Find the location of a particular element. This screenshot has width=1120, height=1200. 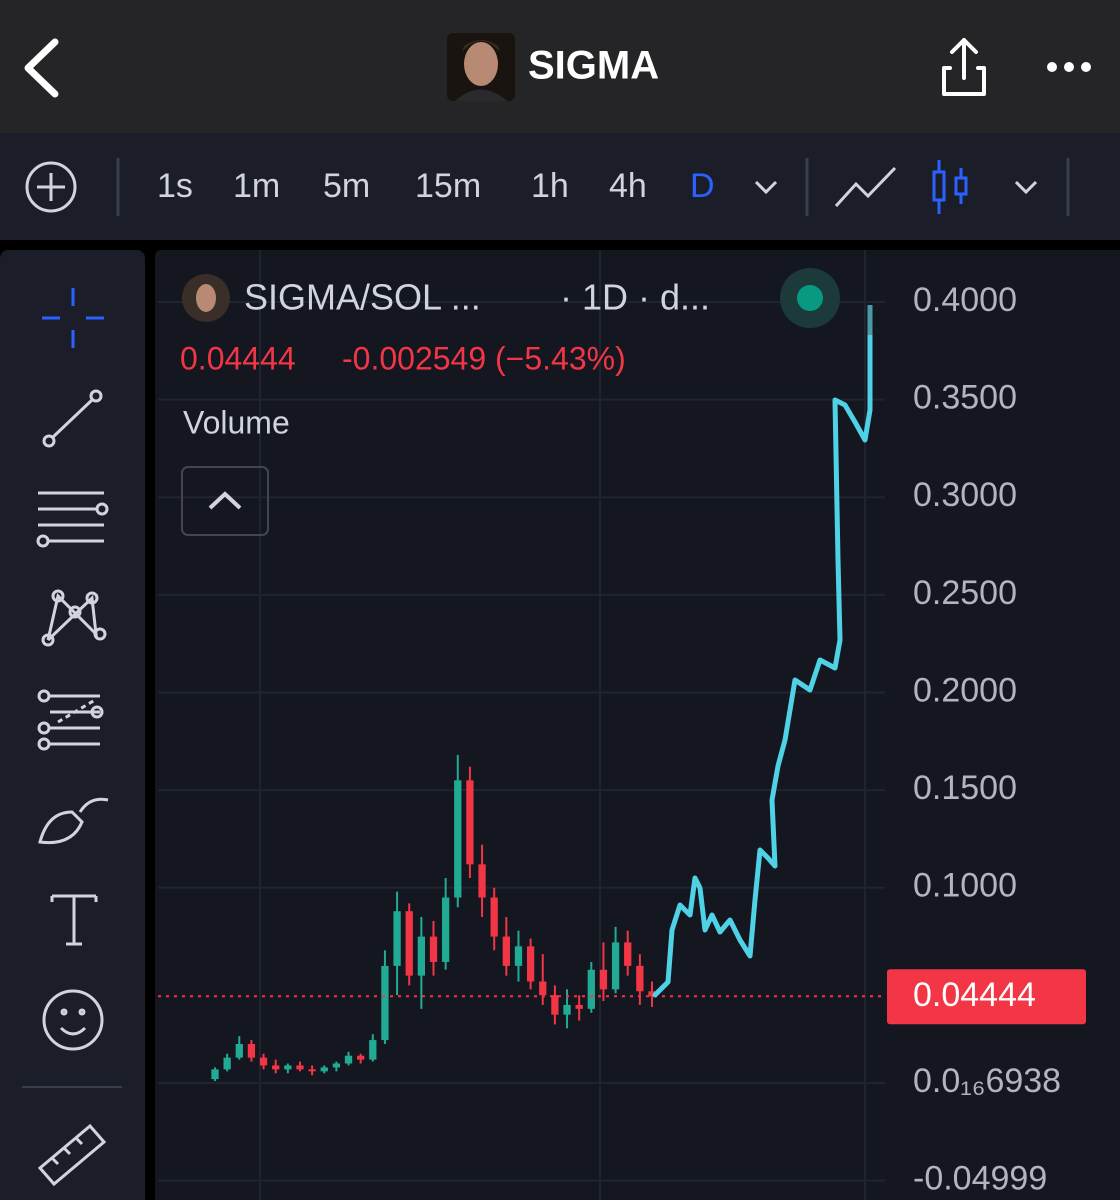

collapse-button is located at coordinates (225, 501).